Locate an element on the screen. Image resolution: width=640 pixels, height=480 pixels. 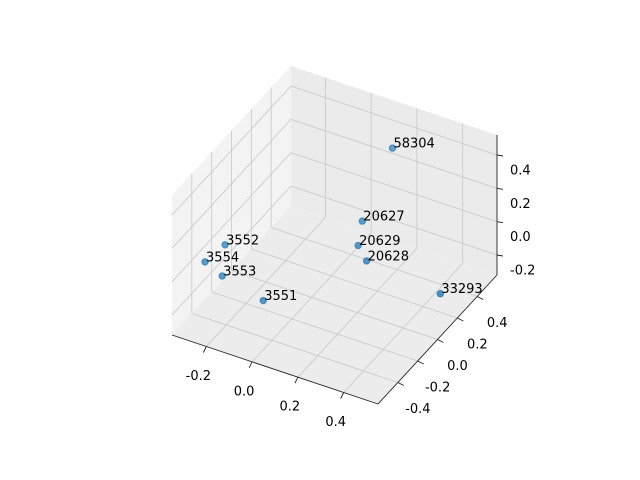
x-tick-label: 0.4 is located at coordinates (335, 422).